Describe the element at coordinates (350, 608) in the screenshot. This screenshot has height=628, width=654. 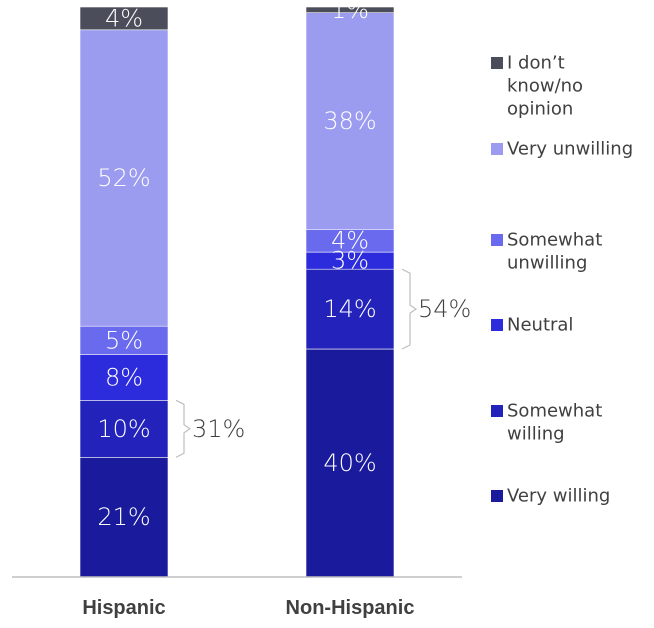
I see `category-label-non-hispanic: Non-Hispanic` at that location.